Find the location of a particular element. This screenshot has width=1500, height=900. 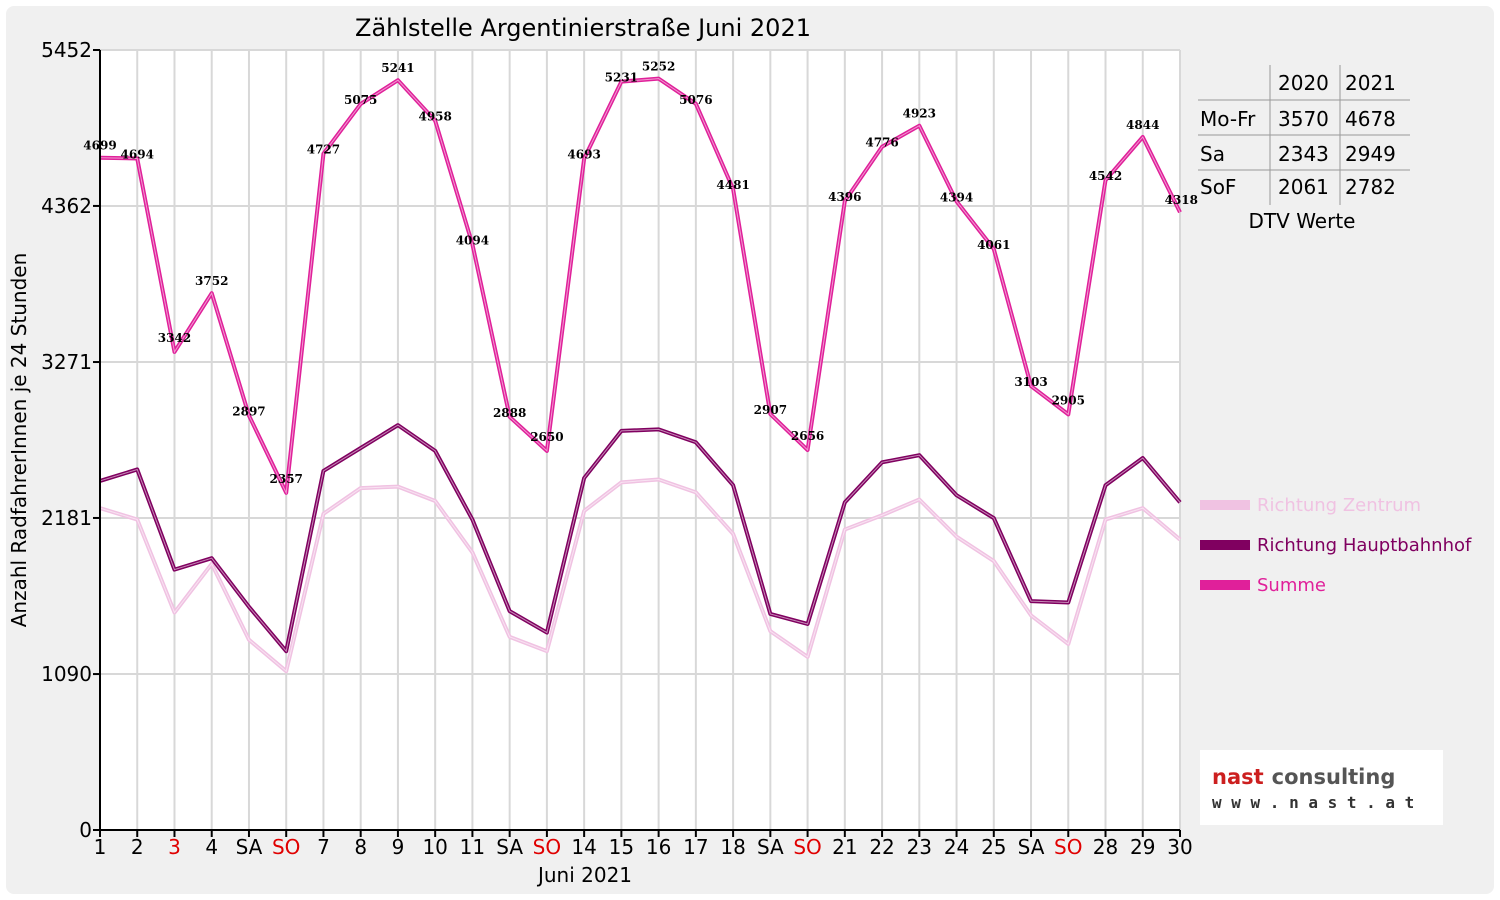

legend-label-2: Summe is located at coordinates (1291, 585).